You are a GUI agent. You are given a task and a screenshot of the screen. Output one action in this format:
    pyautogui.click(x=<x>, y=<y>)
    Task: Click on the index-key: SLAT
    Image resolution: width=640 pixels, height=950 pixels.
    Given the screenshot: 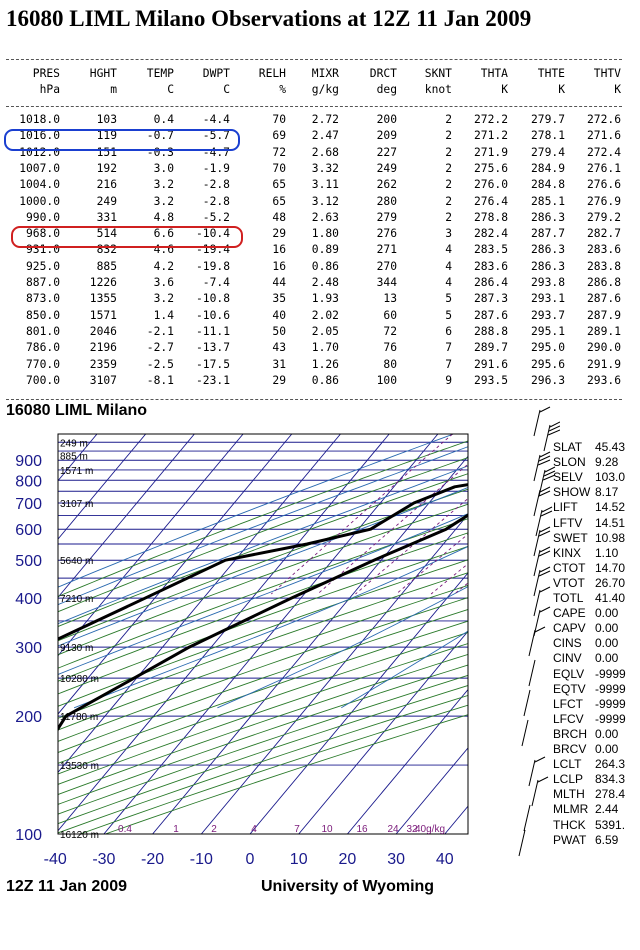 What is the action you would take?
    pyautogui.click(x=568, y=447)
    